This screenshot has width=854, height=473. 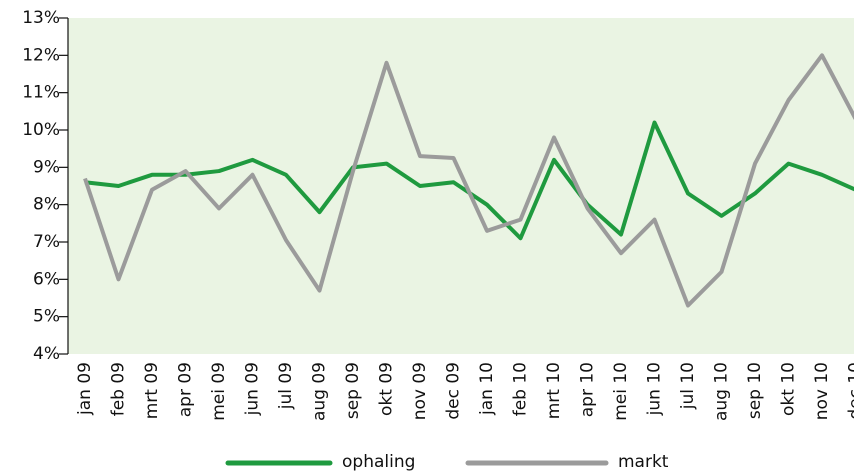 I want to click on x-tick-label: apr 10, so click(x=588, y=389).